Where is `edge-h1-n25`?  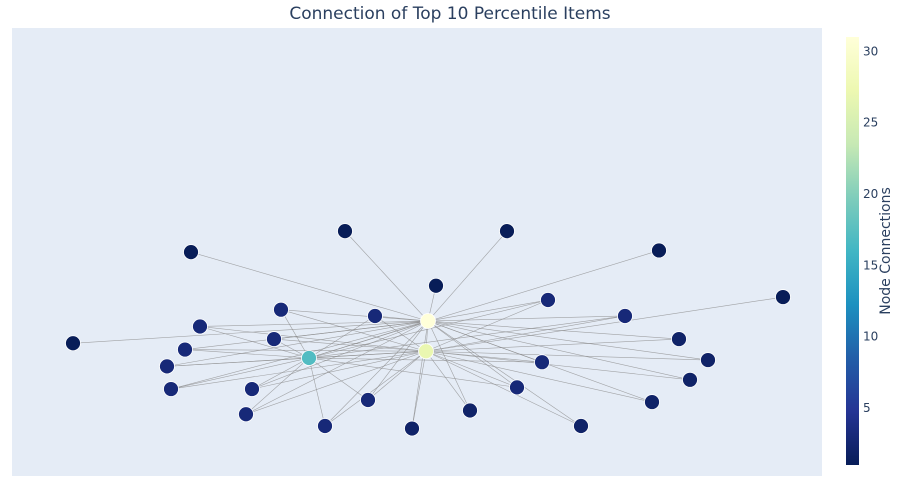
edge-h1-n25 is located at coordinates (449, 365).